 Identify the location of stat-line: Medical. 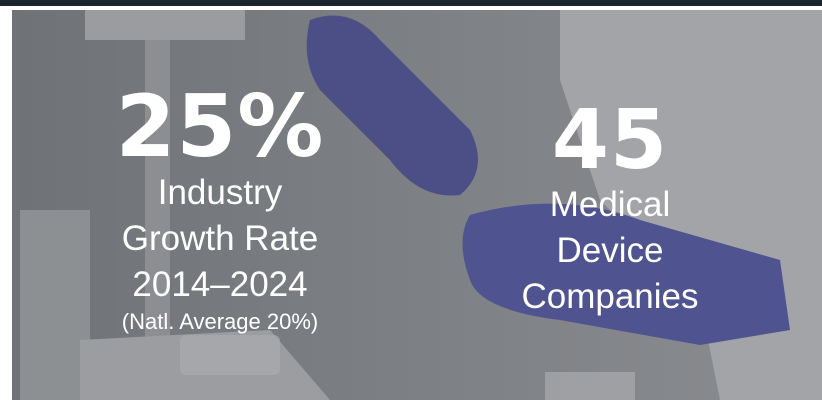
(610, 204).